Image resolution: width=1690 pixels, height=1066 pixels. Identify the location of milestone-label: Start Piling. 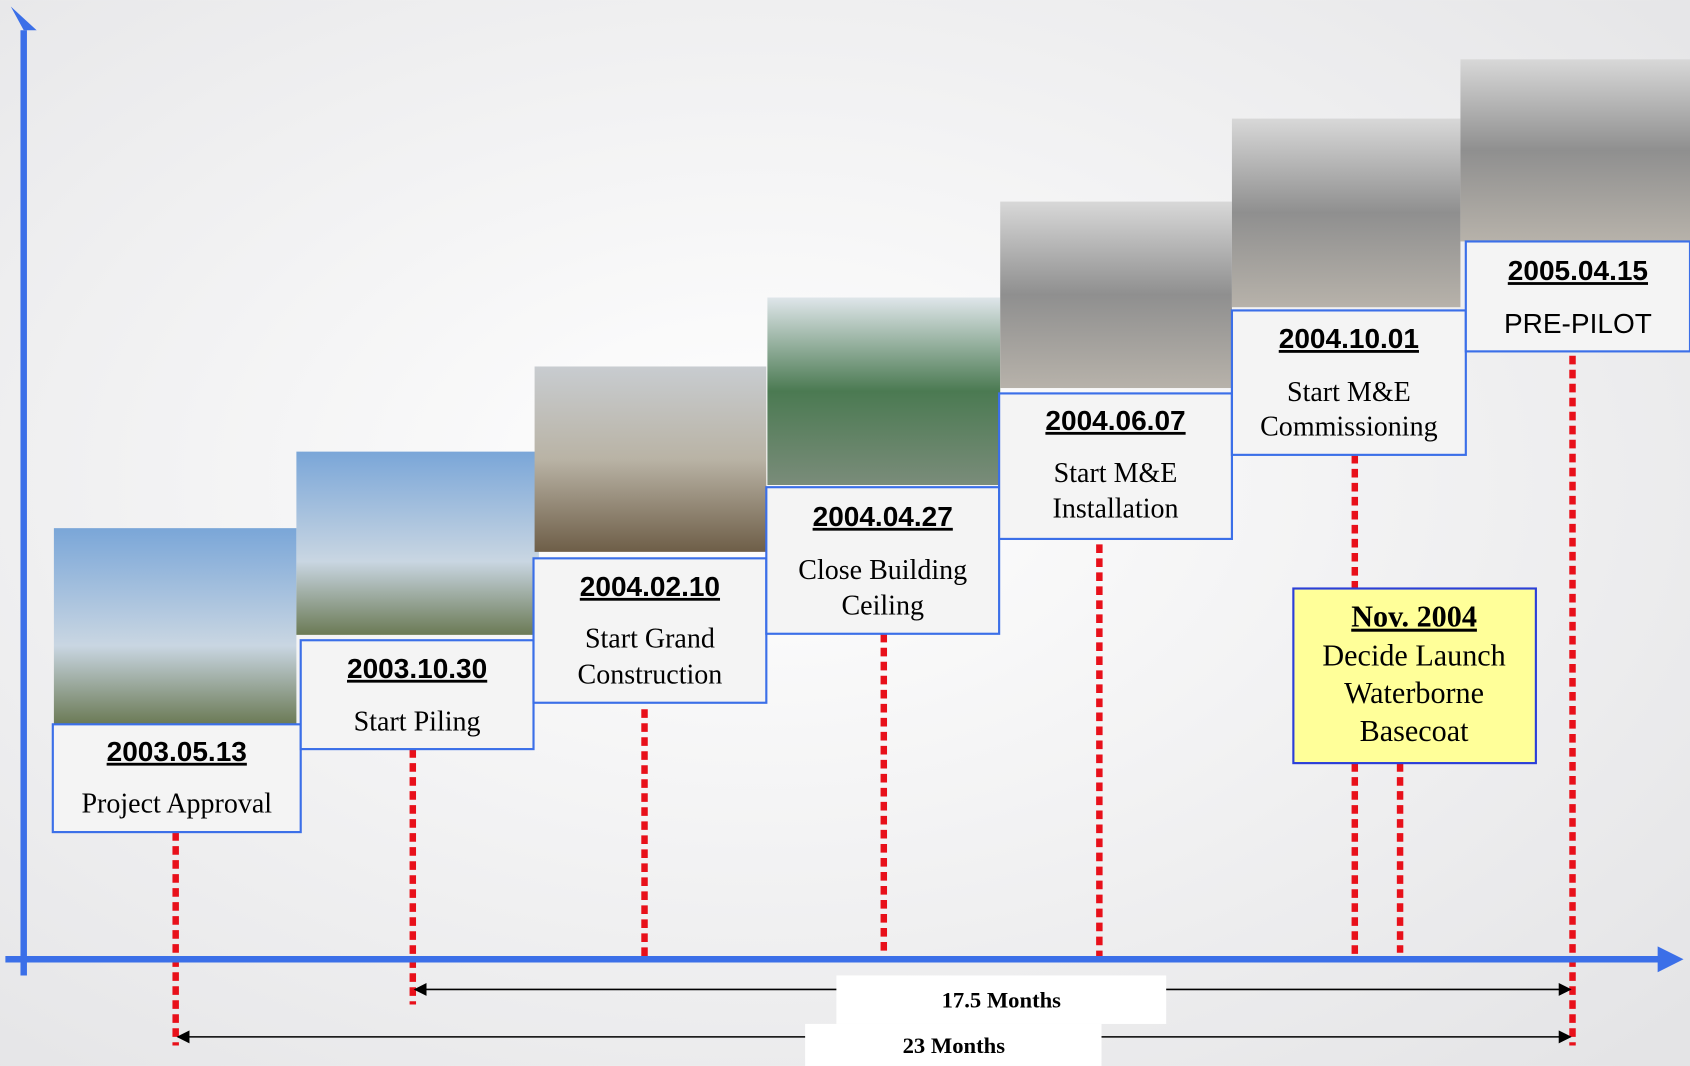
(417, 722).